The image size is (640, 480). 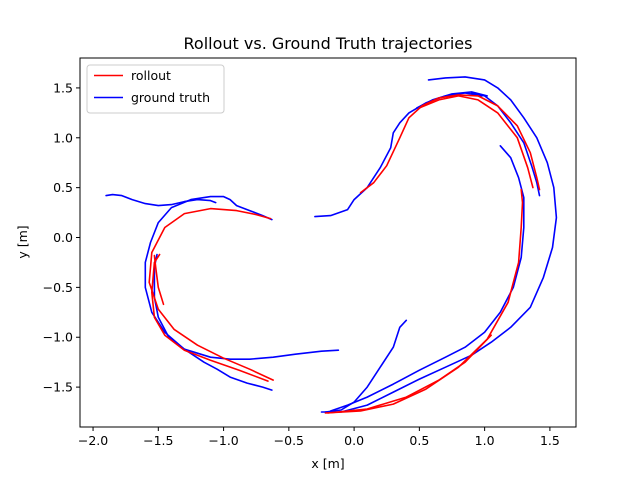 What do you see at coordinates (63, 137) in the screenshot?
I see `y-tick-label: 1.0` at bounding box center [63, 137].